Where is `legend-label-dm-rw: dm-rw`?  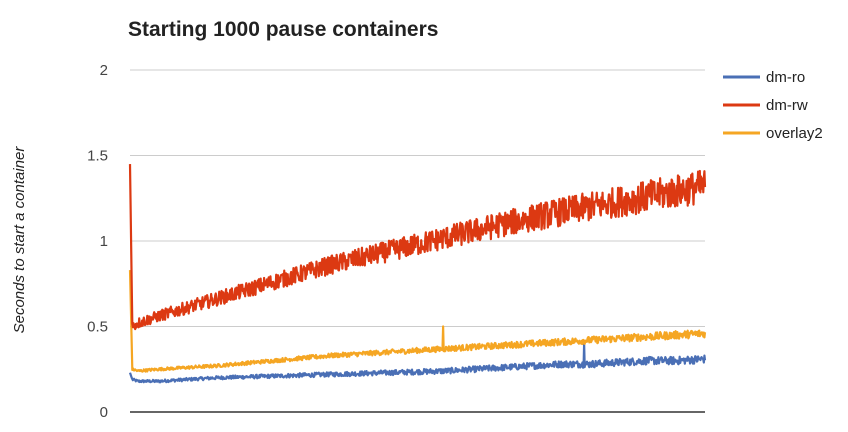
legend-label-dm-rw: dm-rw is located at coordinates (787, 105).